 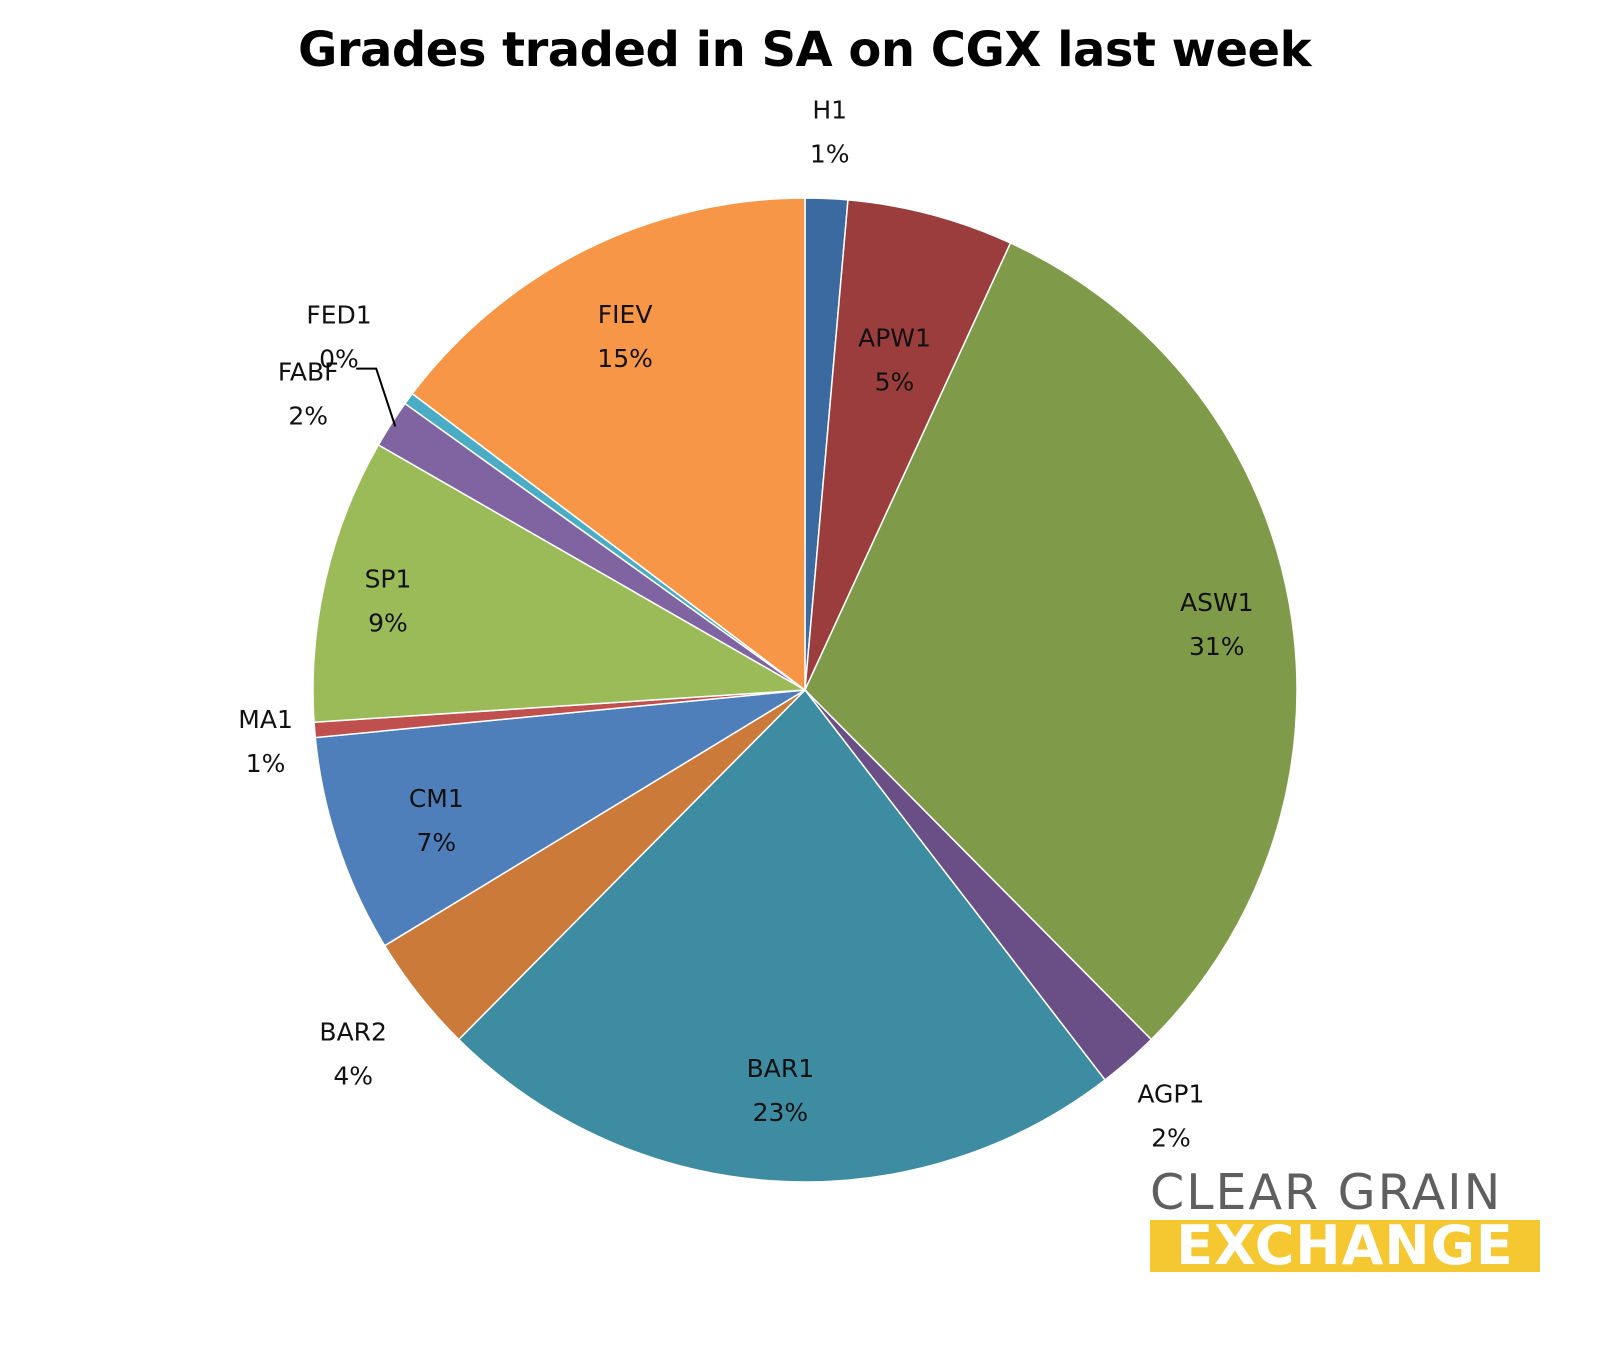 What do you see at coordinates (560, 818) in the screenshot?
I see `slice-cm1` at bounding box center [560, 818].